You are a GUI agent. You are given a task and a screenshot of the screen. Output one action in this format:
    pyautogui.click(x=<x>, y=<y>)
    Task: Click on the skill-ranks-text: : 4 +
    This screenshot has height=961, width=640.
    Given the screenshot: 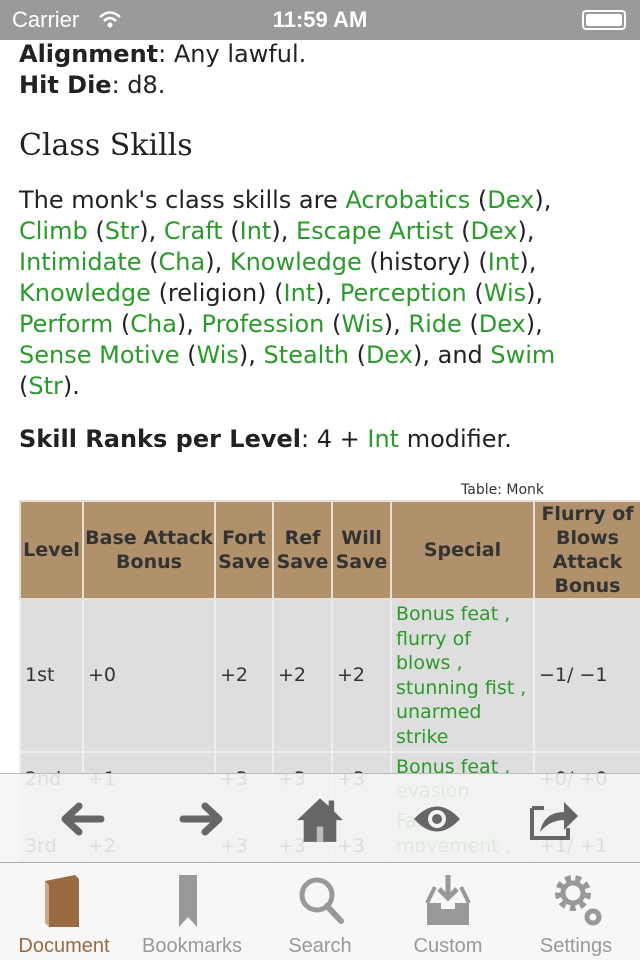 What is the action you would take?
    pyautogui.click(x=334, y=439)
    